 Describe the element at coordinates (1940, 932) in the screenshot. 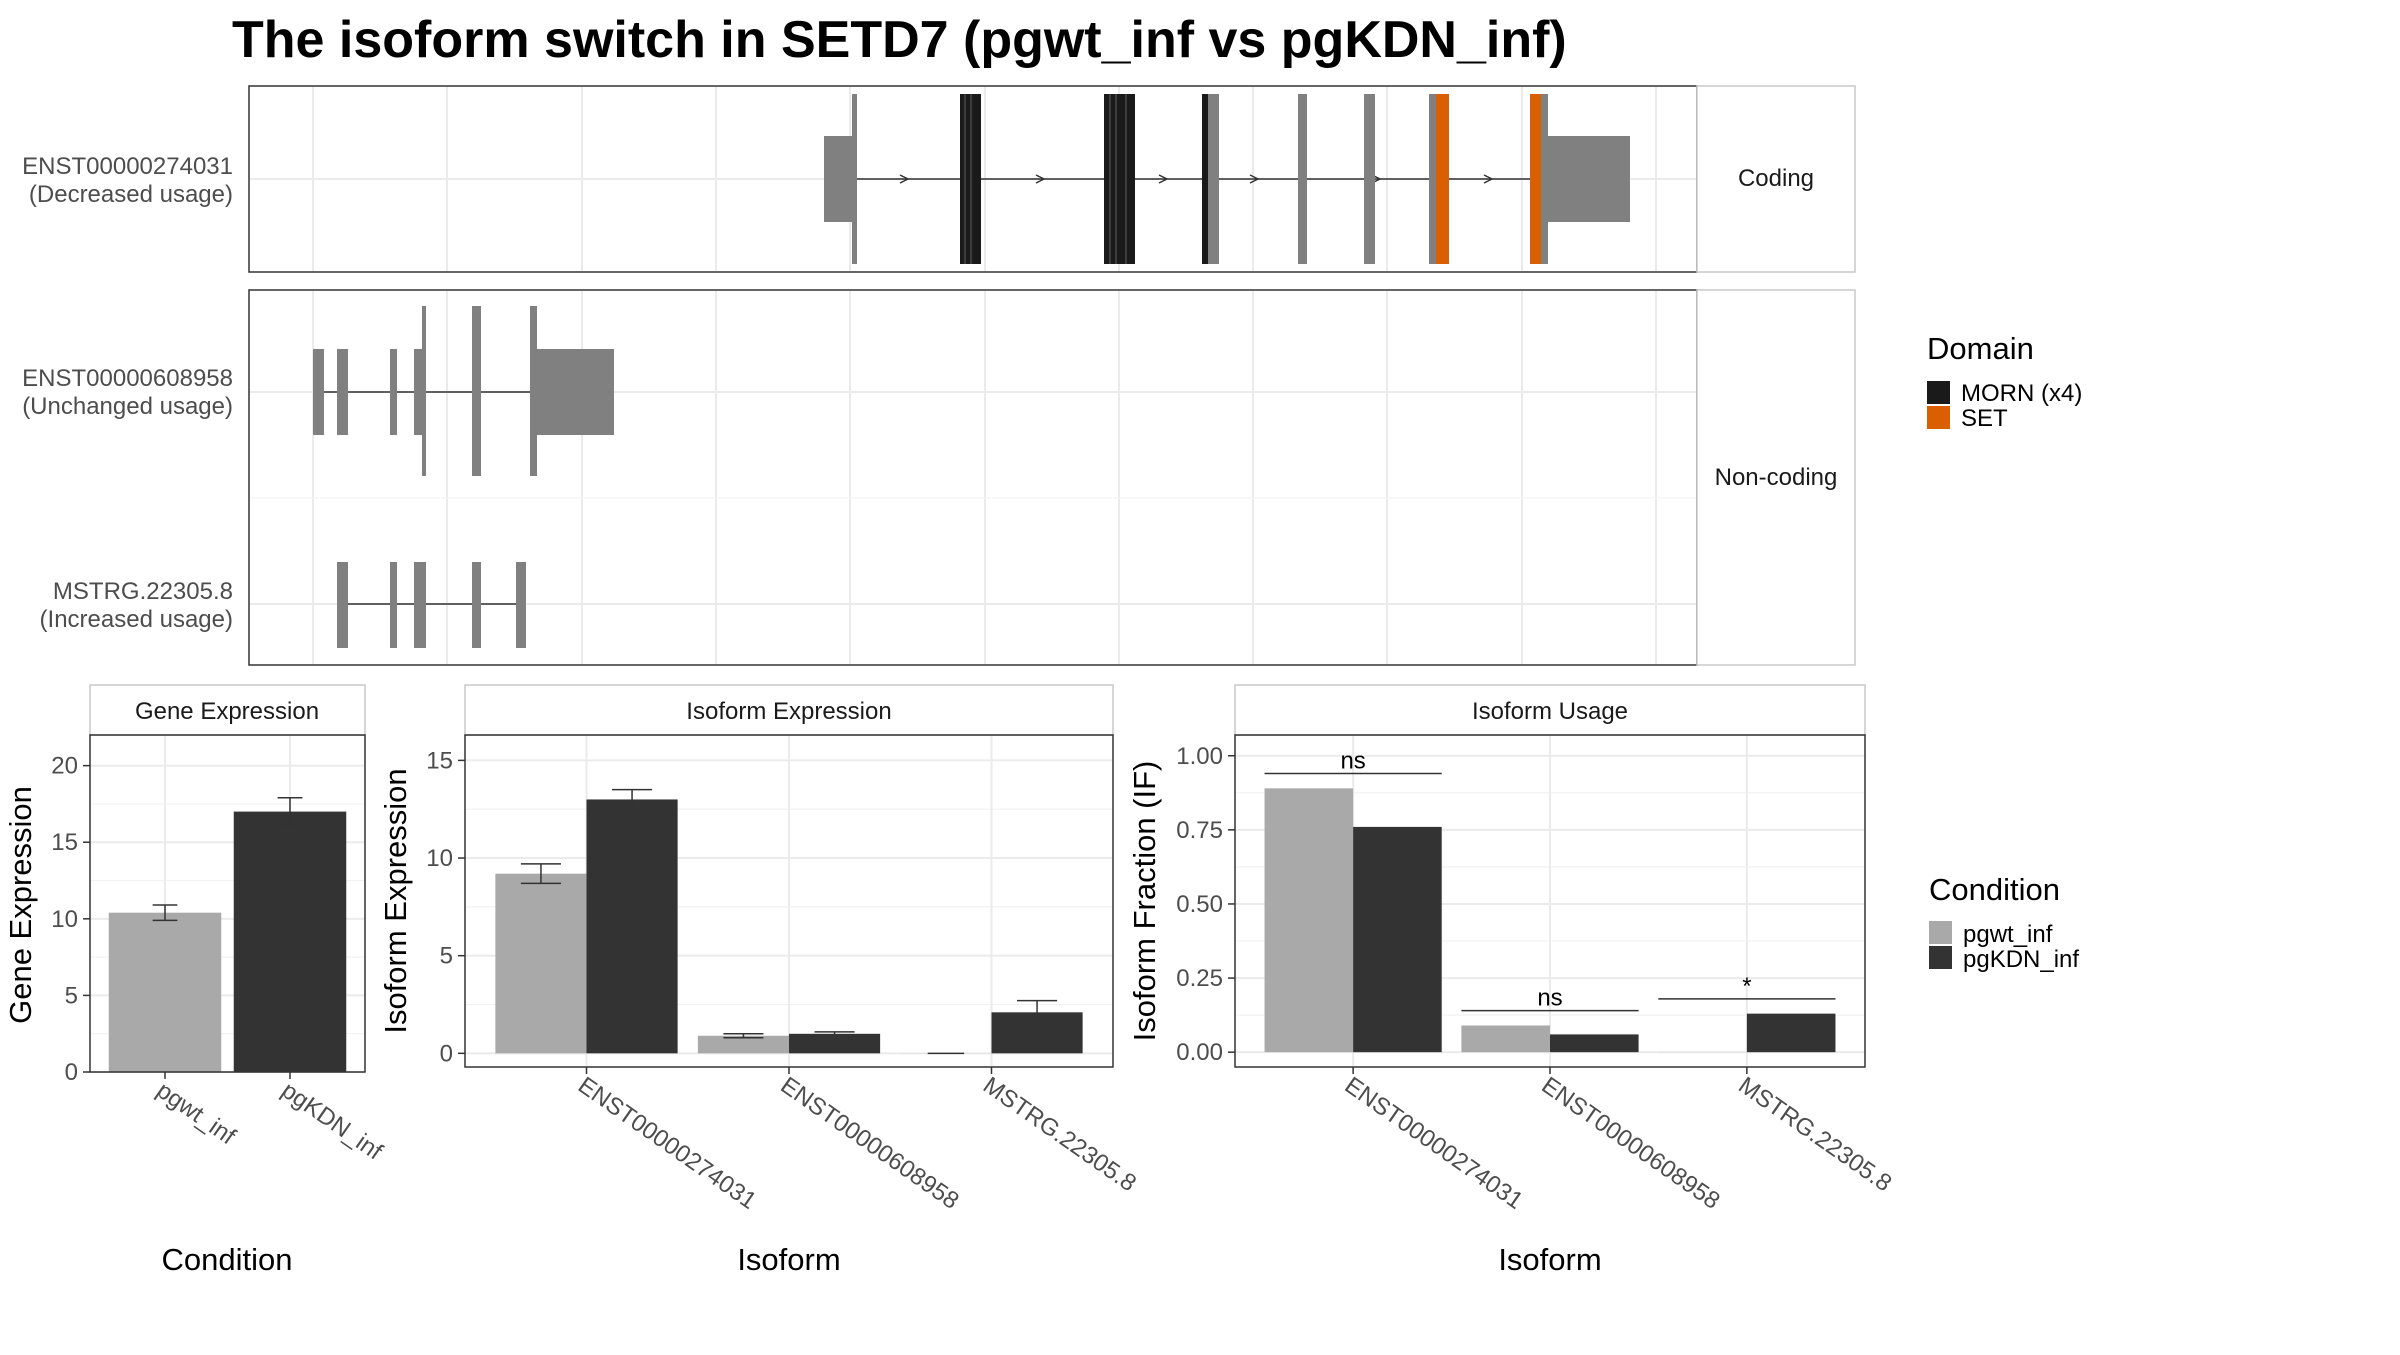

I see `legend-key-pgwt` at that location.